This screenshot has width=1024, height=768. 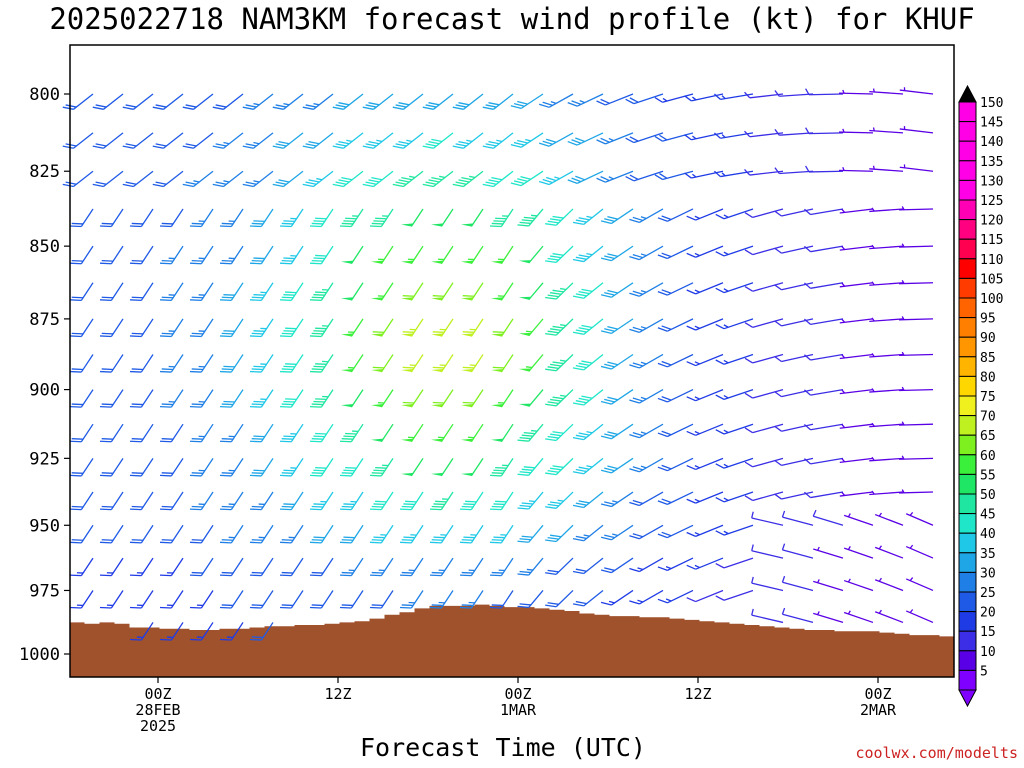 What do you see at coordinates (967, 698) in the screenshot?
I see `colorbar-bottom-arrow` at bounding box center [967, 698].